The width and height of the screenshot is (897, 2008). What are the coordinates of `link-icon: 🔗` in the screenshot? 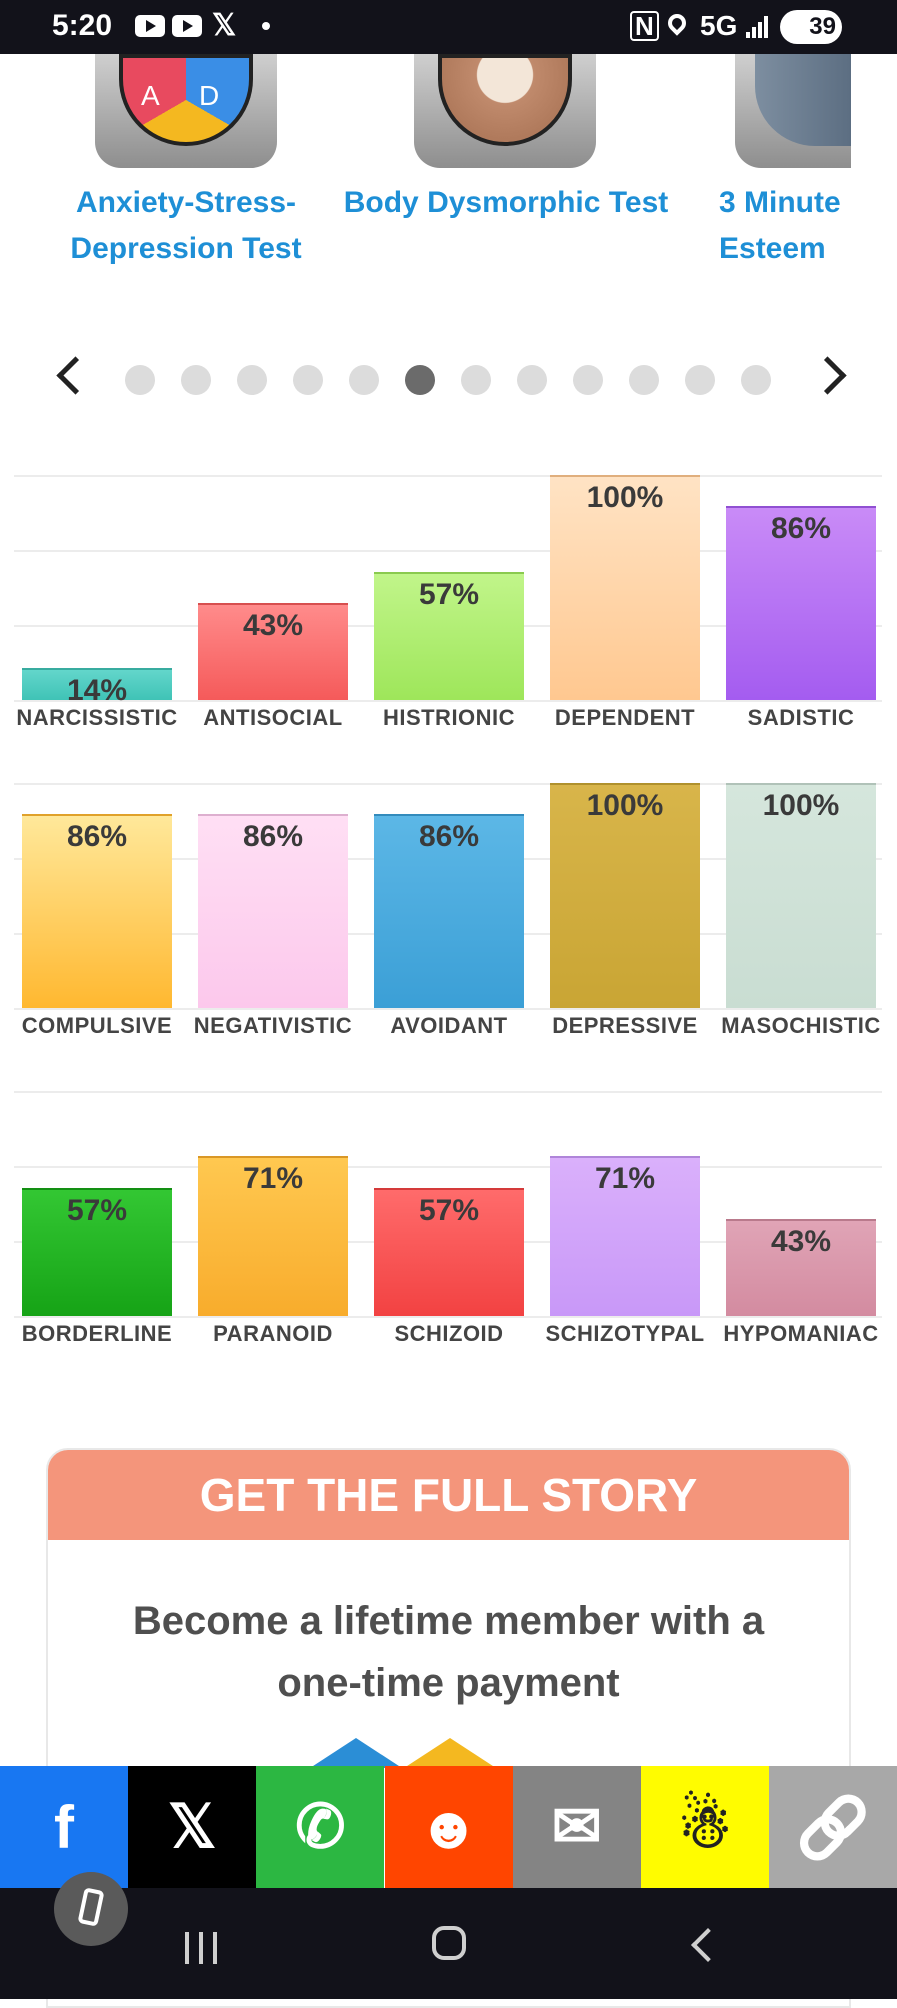 It's located at (833, 1827).